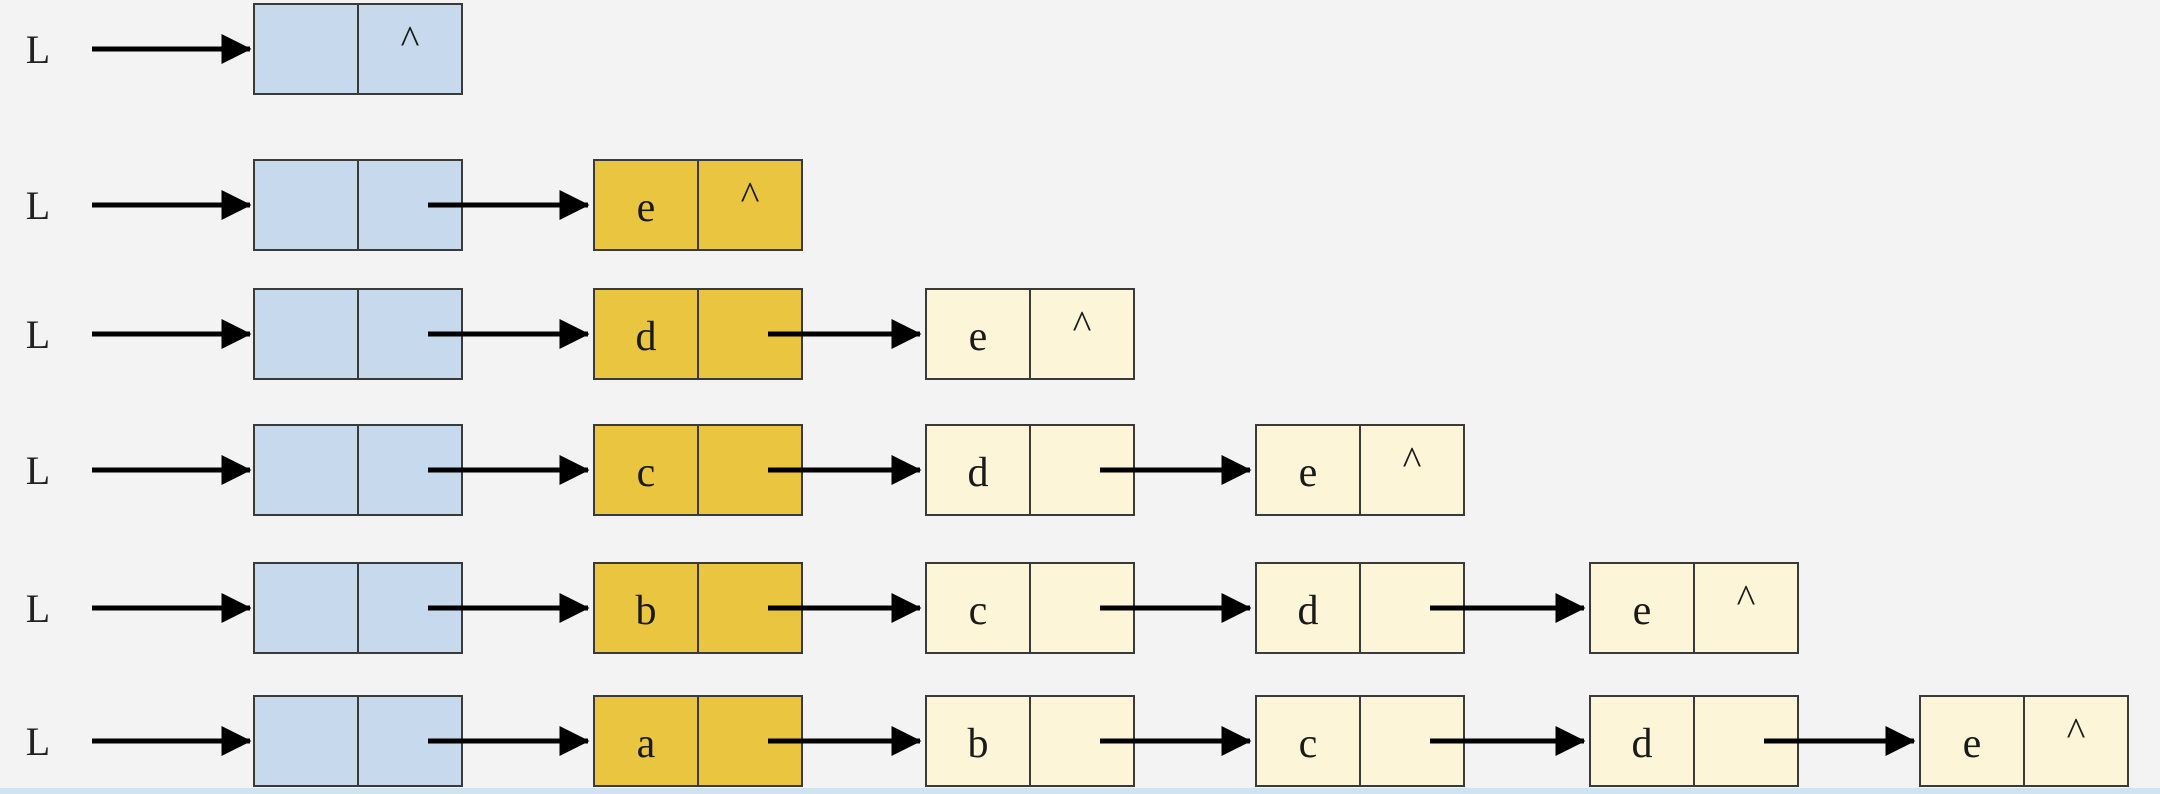 This screenshot has width=2160, height=794. What do you see at coordinates (1080, 791) in the screenshot?
I see `bottom-edge-bar` at bounding box center [1080, 791].